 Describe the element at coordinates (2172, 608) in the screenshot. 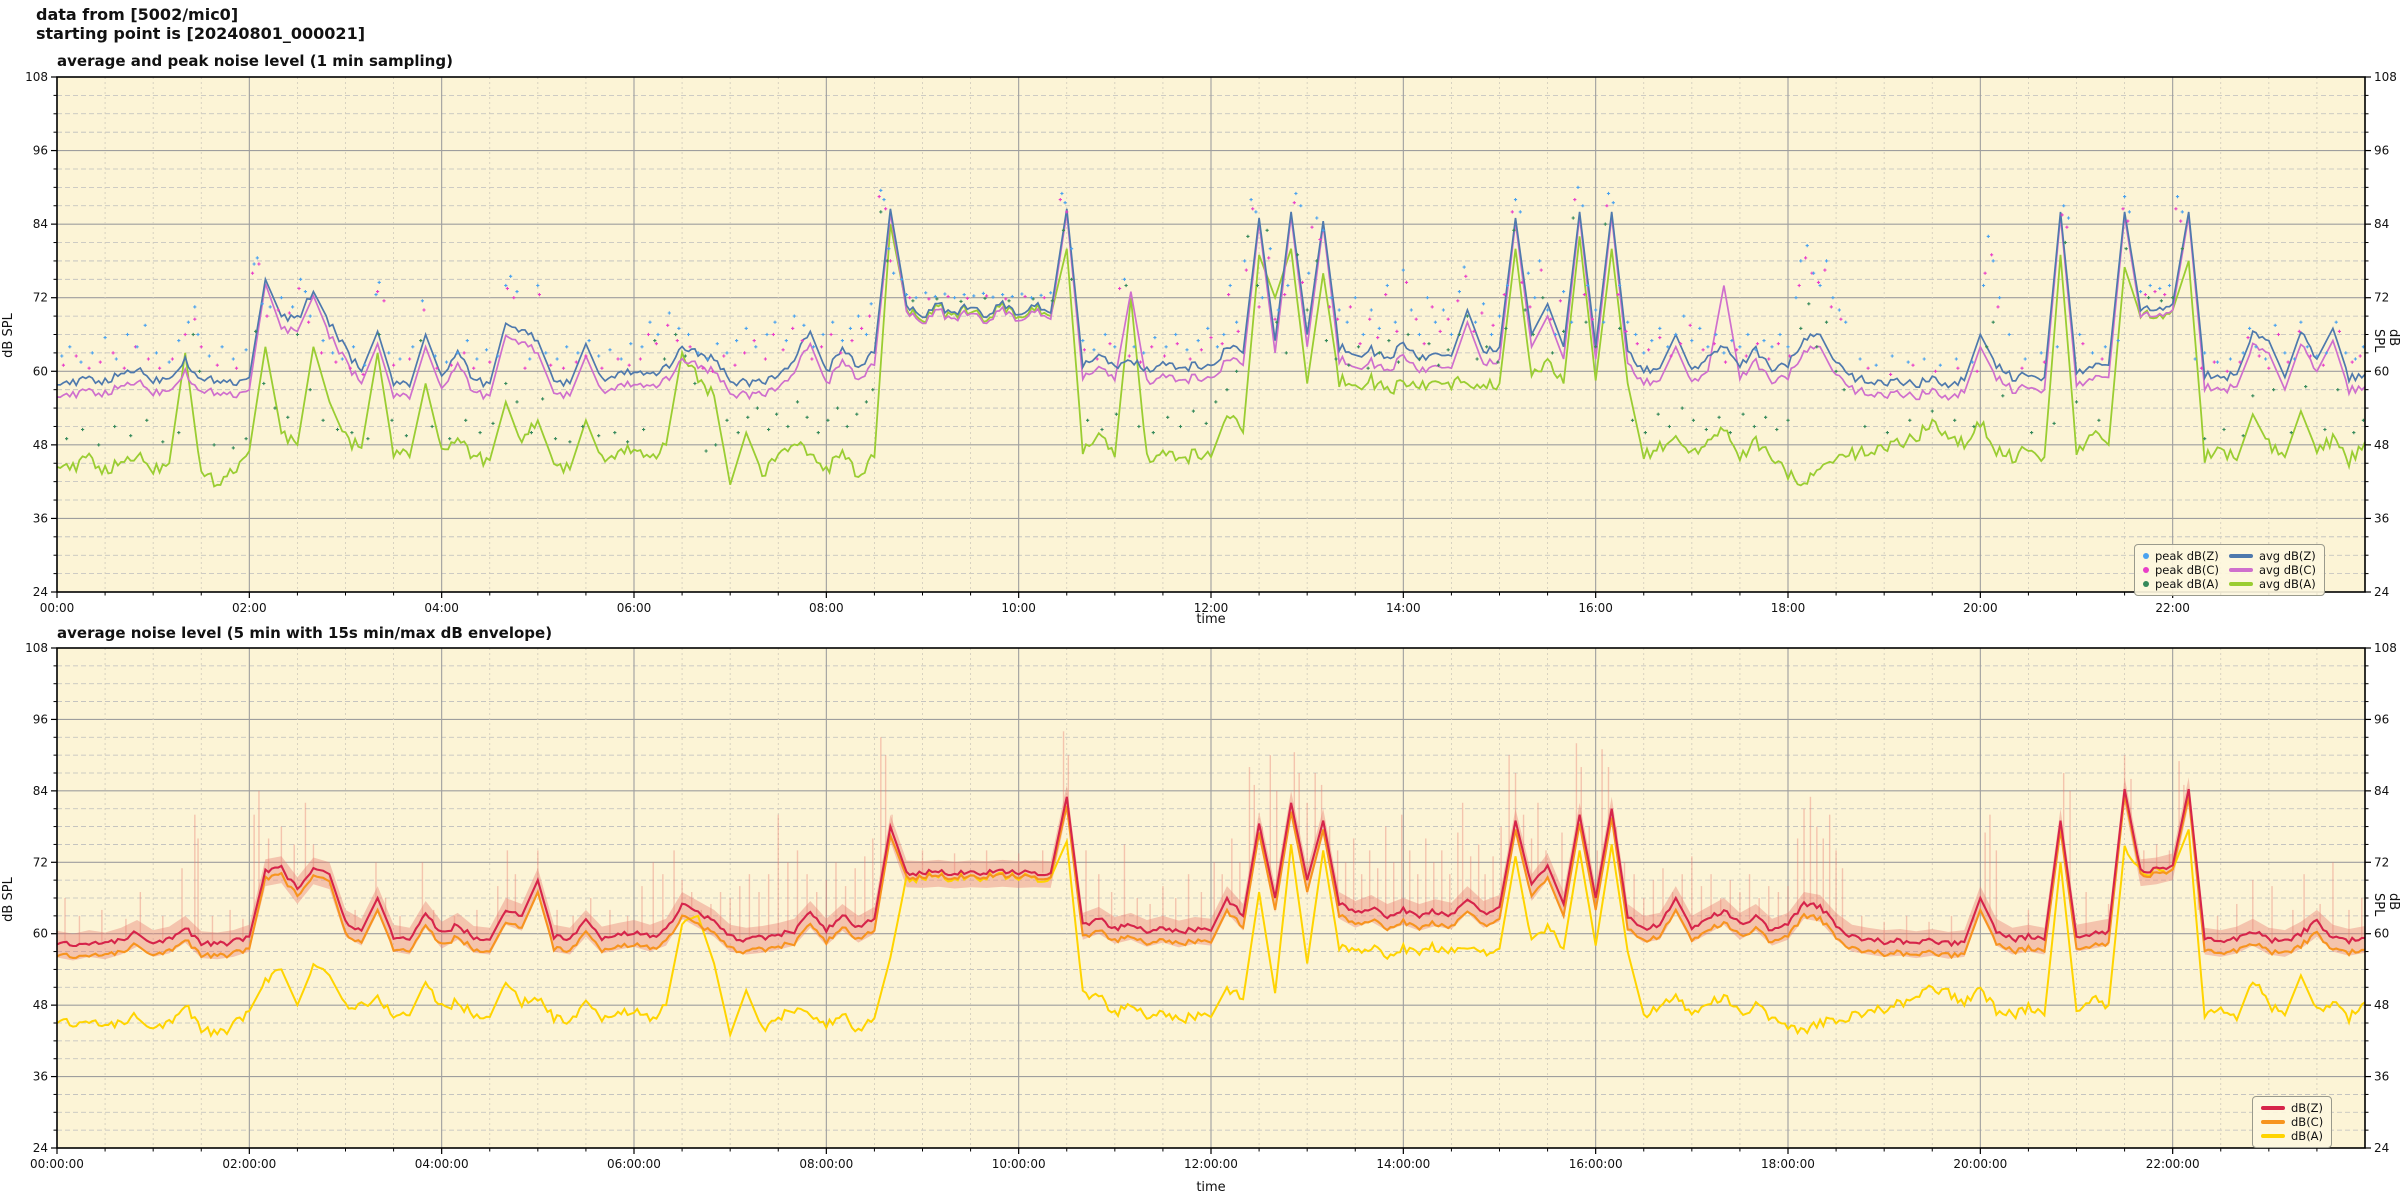

I see `svg-text: 22:00` at that location.